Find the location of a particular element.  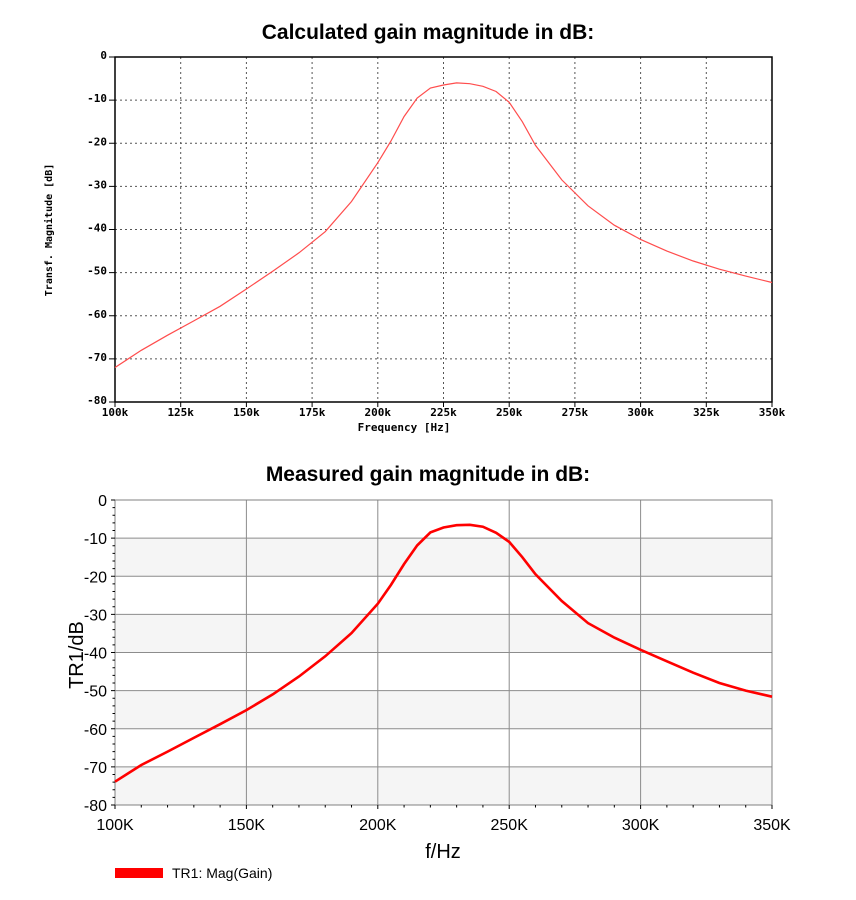

calculated-y-tick-label: -10 is located at coordinates (97, 98).